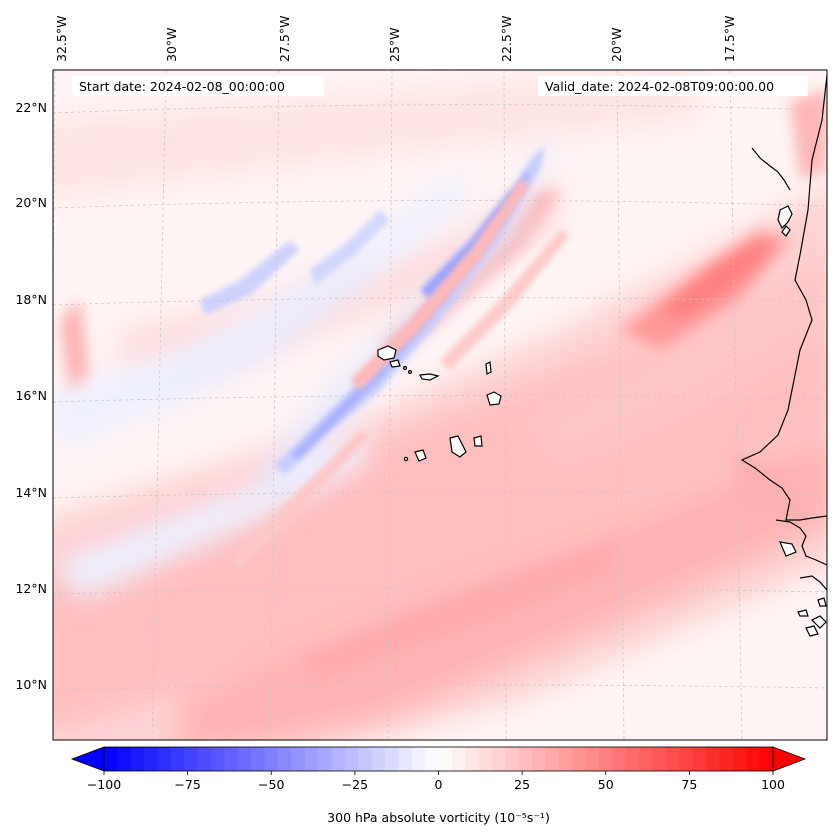  What do you see at coordinates (505, 405) in the screenshot?
I see `gridline-22-5w` at bounding box center [505, 405].